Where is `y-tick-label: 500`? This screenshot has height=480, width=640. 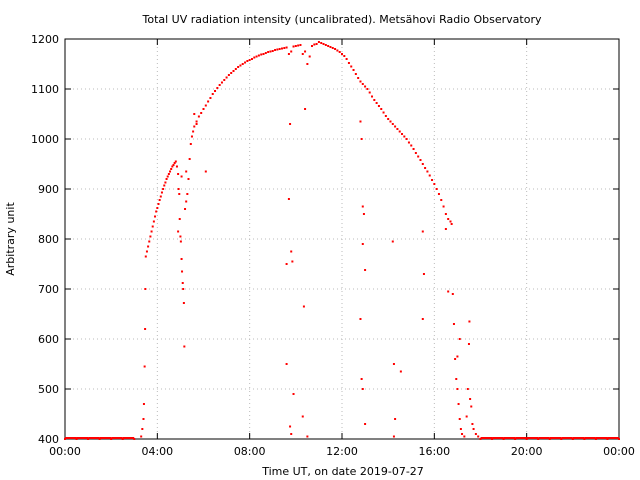
y-tick-label: 500 is located at coordinates (48, 389).